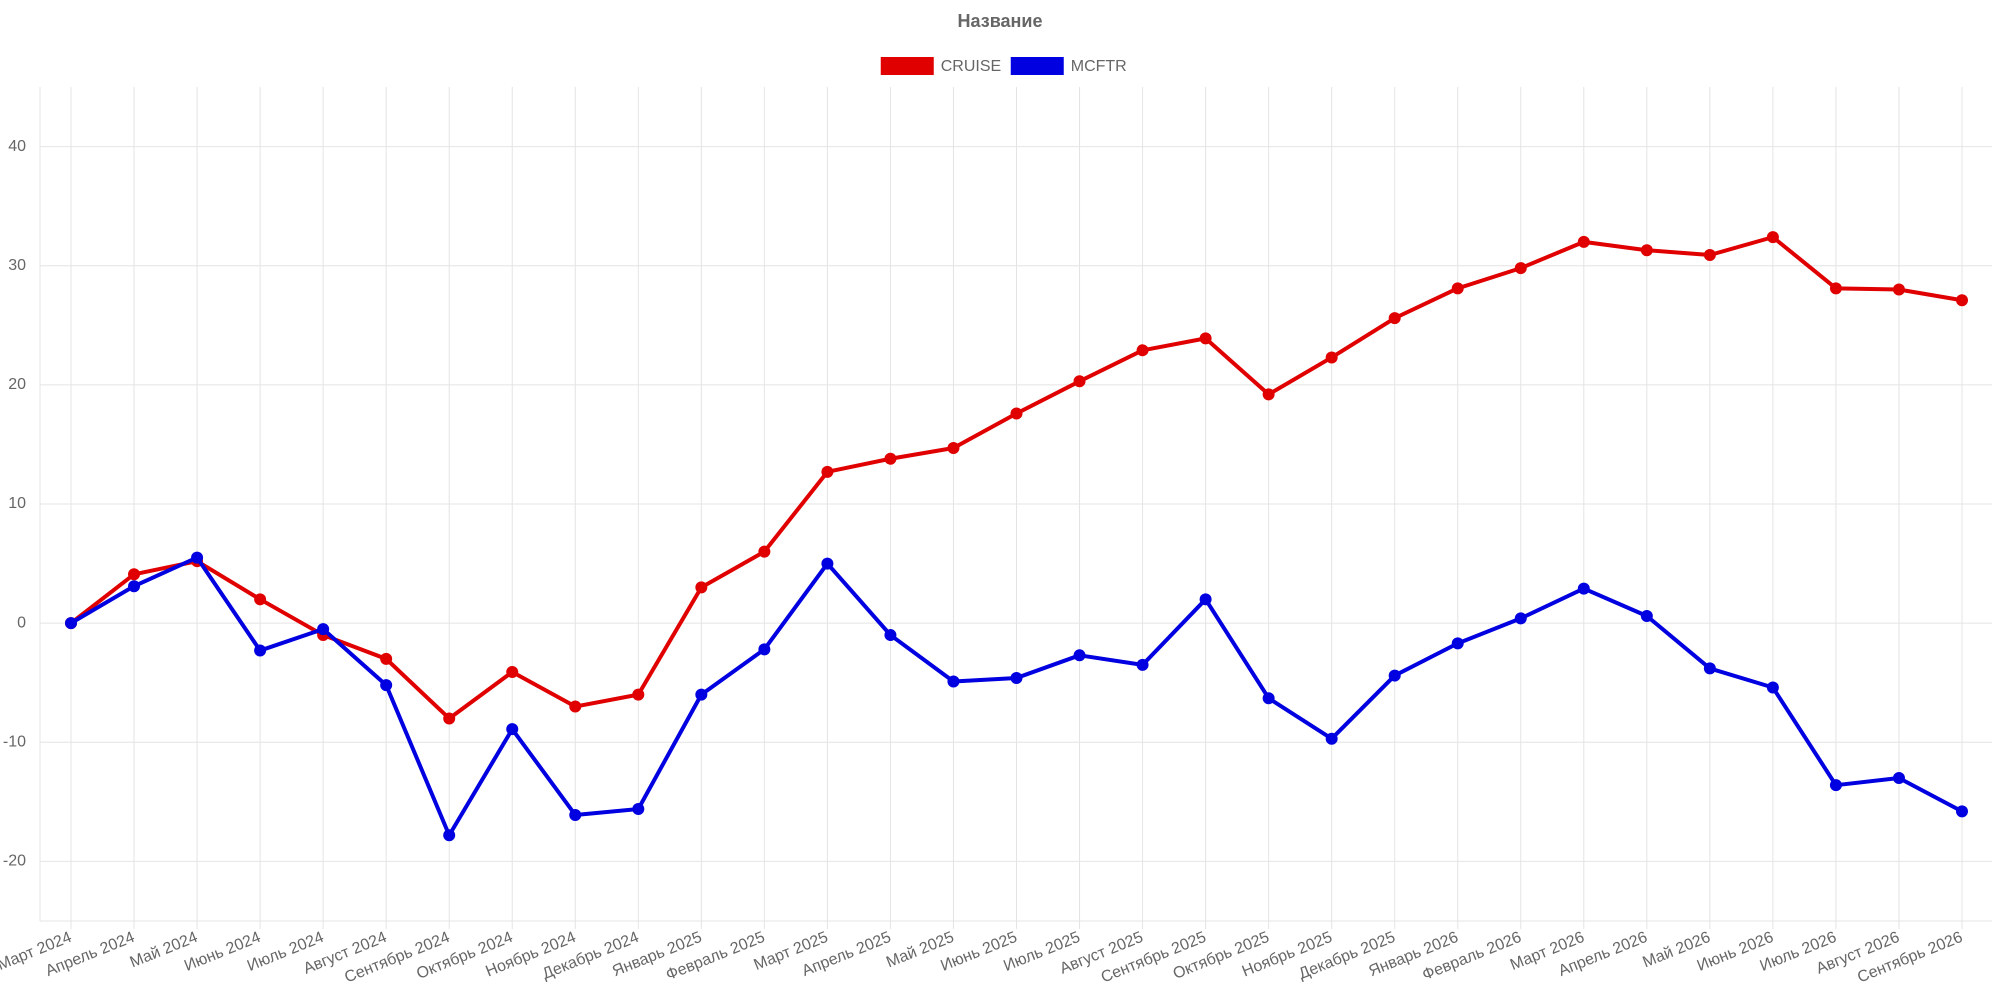 This screenshot has height=1000, width=2000. Describe the element at coordinates (1099, 66) in the screenshot. I see `legend-label: MCFTR` at that location.